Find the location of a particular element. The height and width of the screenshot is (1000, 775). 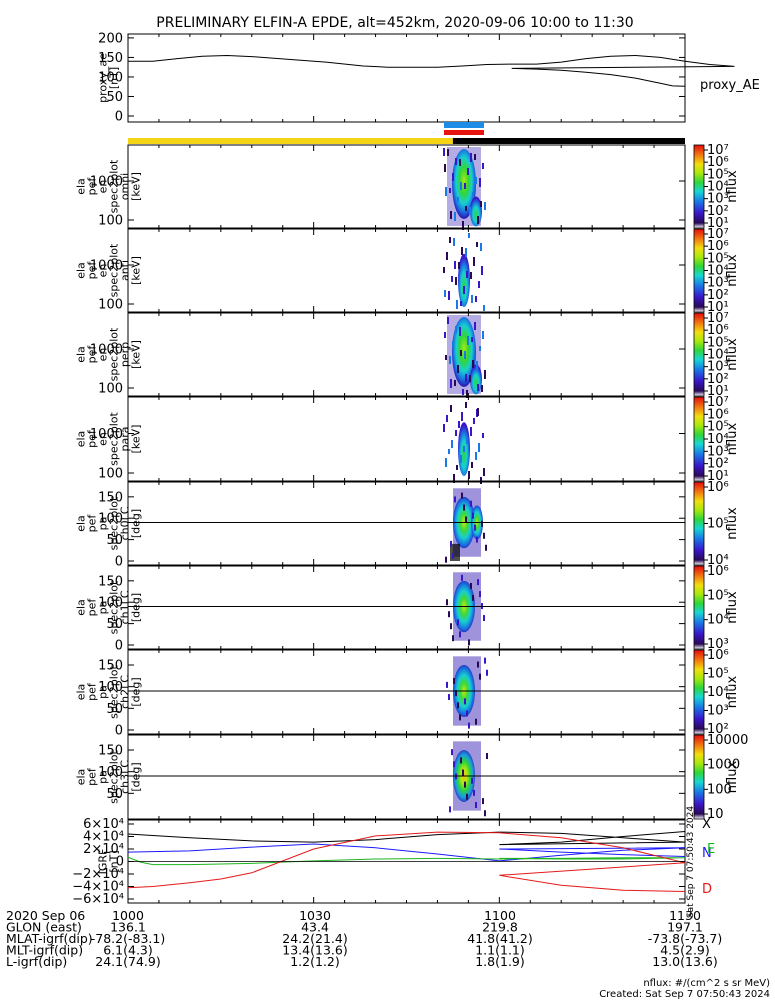

proxy_ae-ylabel-line: [nT] is located at coordinates (114, 78).